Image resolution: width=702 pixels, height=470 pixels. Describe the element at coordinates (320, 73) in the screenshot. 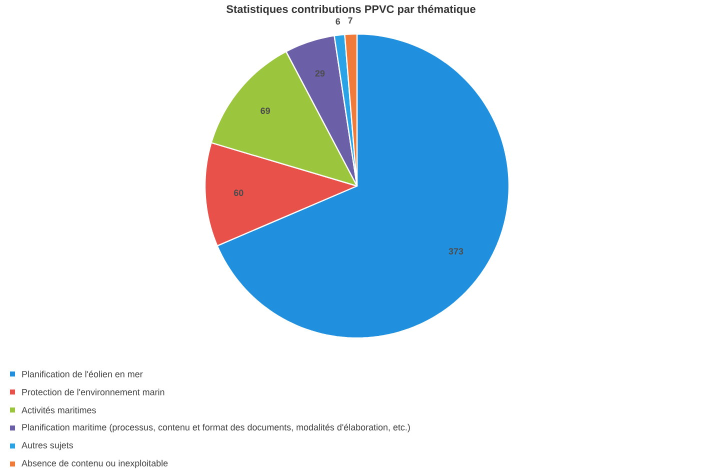

I see `data-label: 29` at that location.